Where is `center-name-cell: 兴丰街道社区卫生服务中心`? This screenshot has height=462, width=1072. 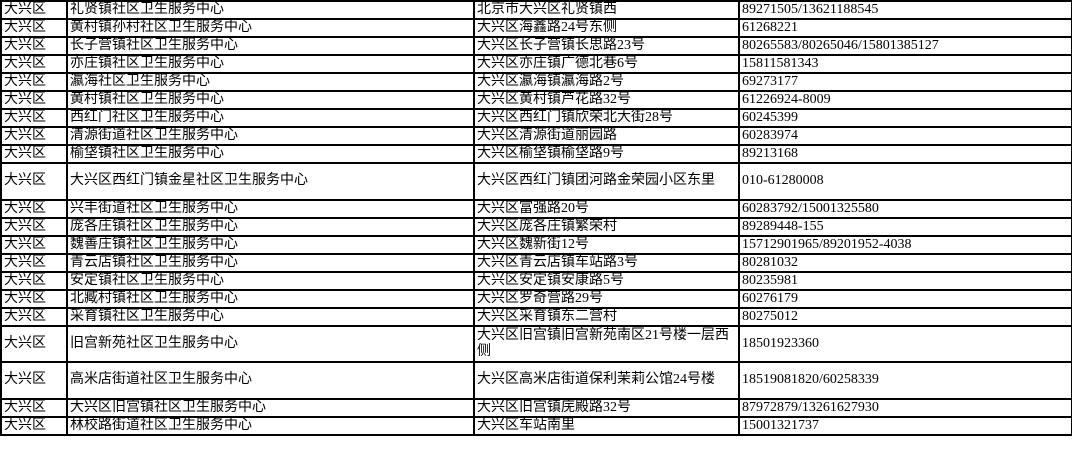
center-name-cell: 兴丰街道社区卫生服务中心 is located at coordinates (270, 208).